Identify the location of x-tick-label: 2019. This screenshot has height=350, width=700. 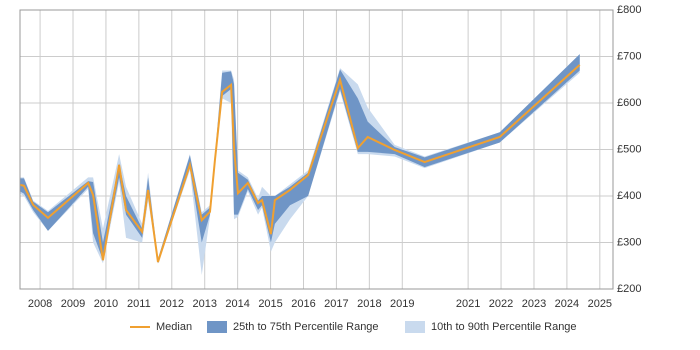
(402, 304).